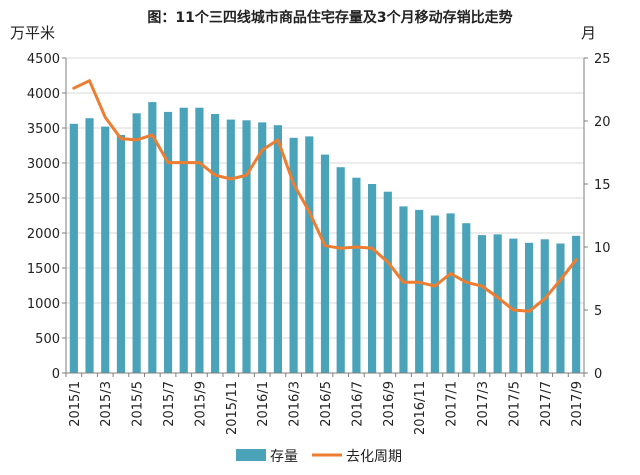 The height and width of the screenshot is (475, 640). What do you see at coordinates (138, 404) in the screenshot?
I see `x-tick-label: 2015/5` at bounding box center [138, 404].